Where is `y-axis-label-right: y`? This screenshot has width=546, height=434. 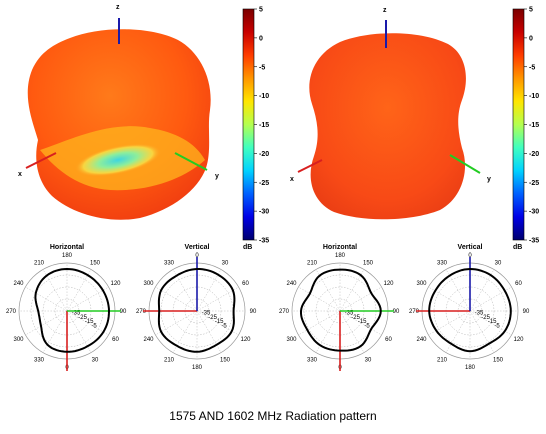 y-axis-label-right: y is located at coordinates (489, 179).